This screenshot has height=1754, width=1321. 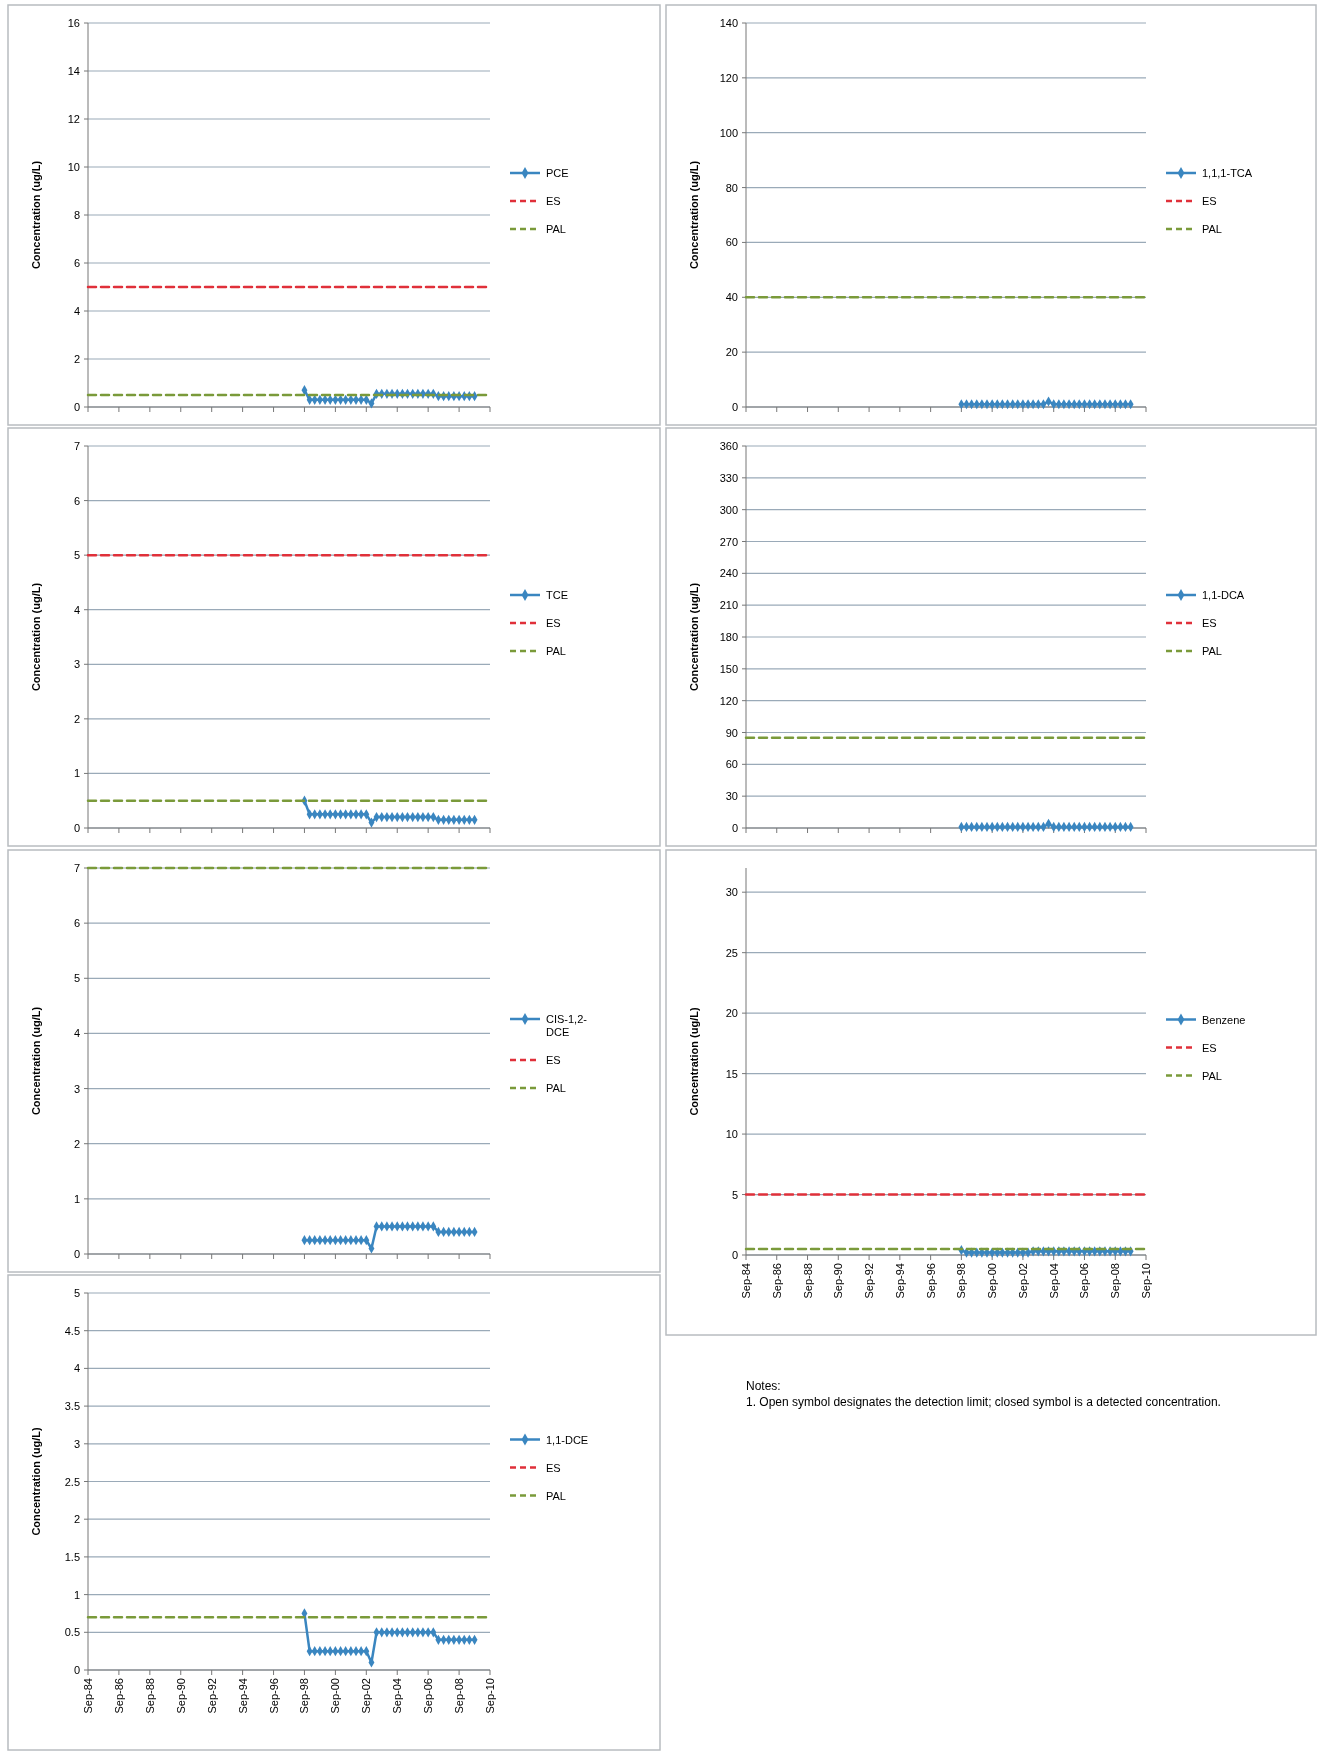 I want to click on y-tick-label: 300, so click(x=728, y=509).